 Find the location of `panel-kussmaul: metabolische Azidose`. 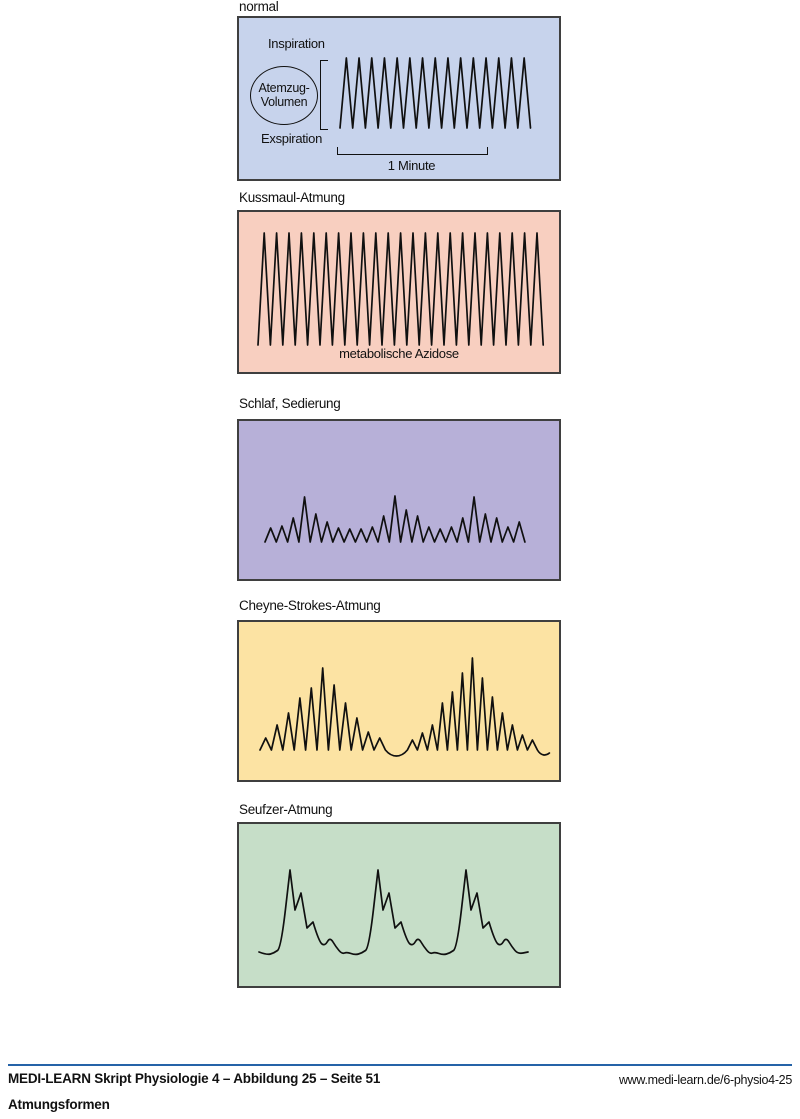

panel-kussmaul: metabolische Azidose is located at coordinates (399, 292).